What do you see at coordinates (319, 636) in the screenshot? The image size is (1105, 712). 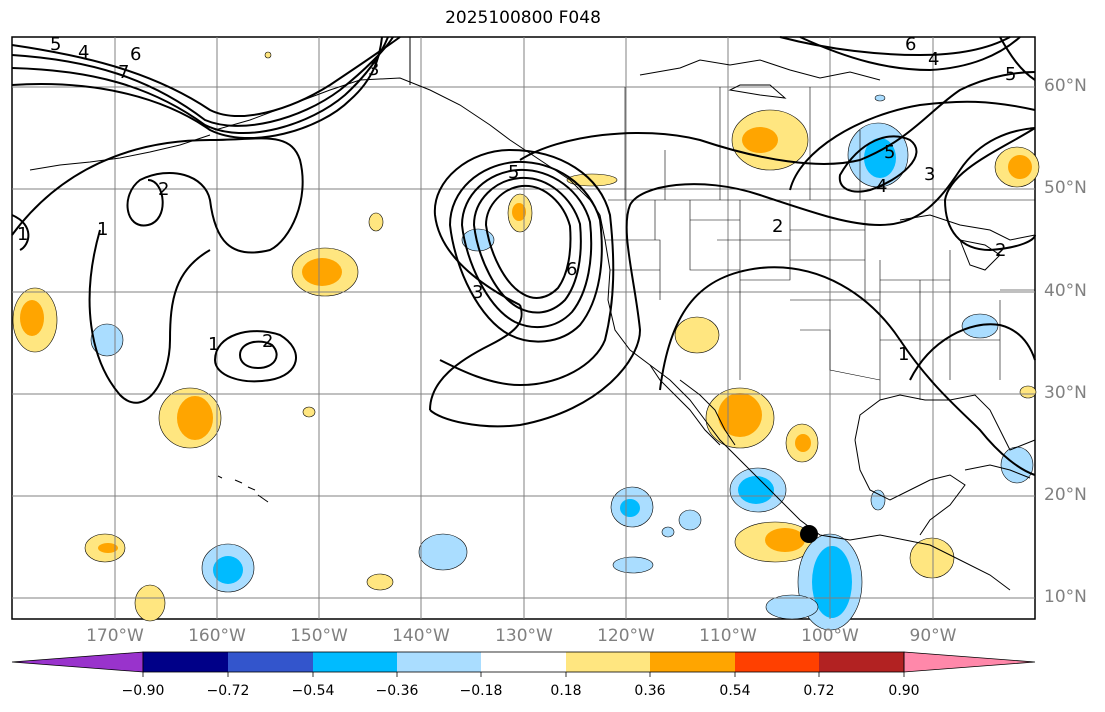 I see `lon-label: 150°W` at bounding box center [319, 636].